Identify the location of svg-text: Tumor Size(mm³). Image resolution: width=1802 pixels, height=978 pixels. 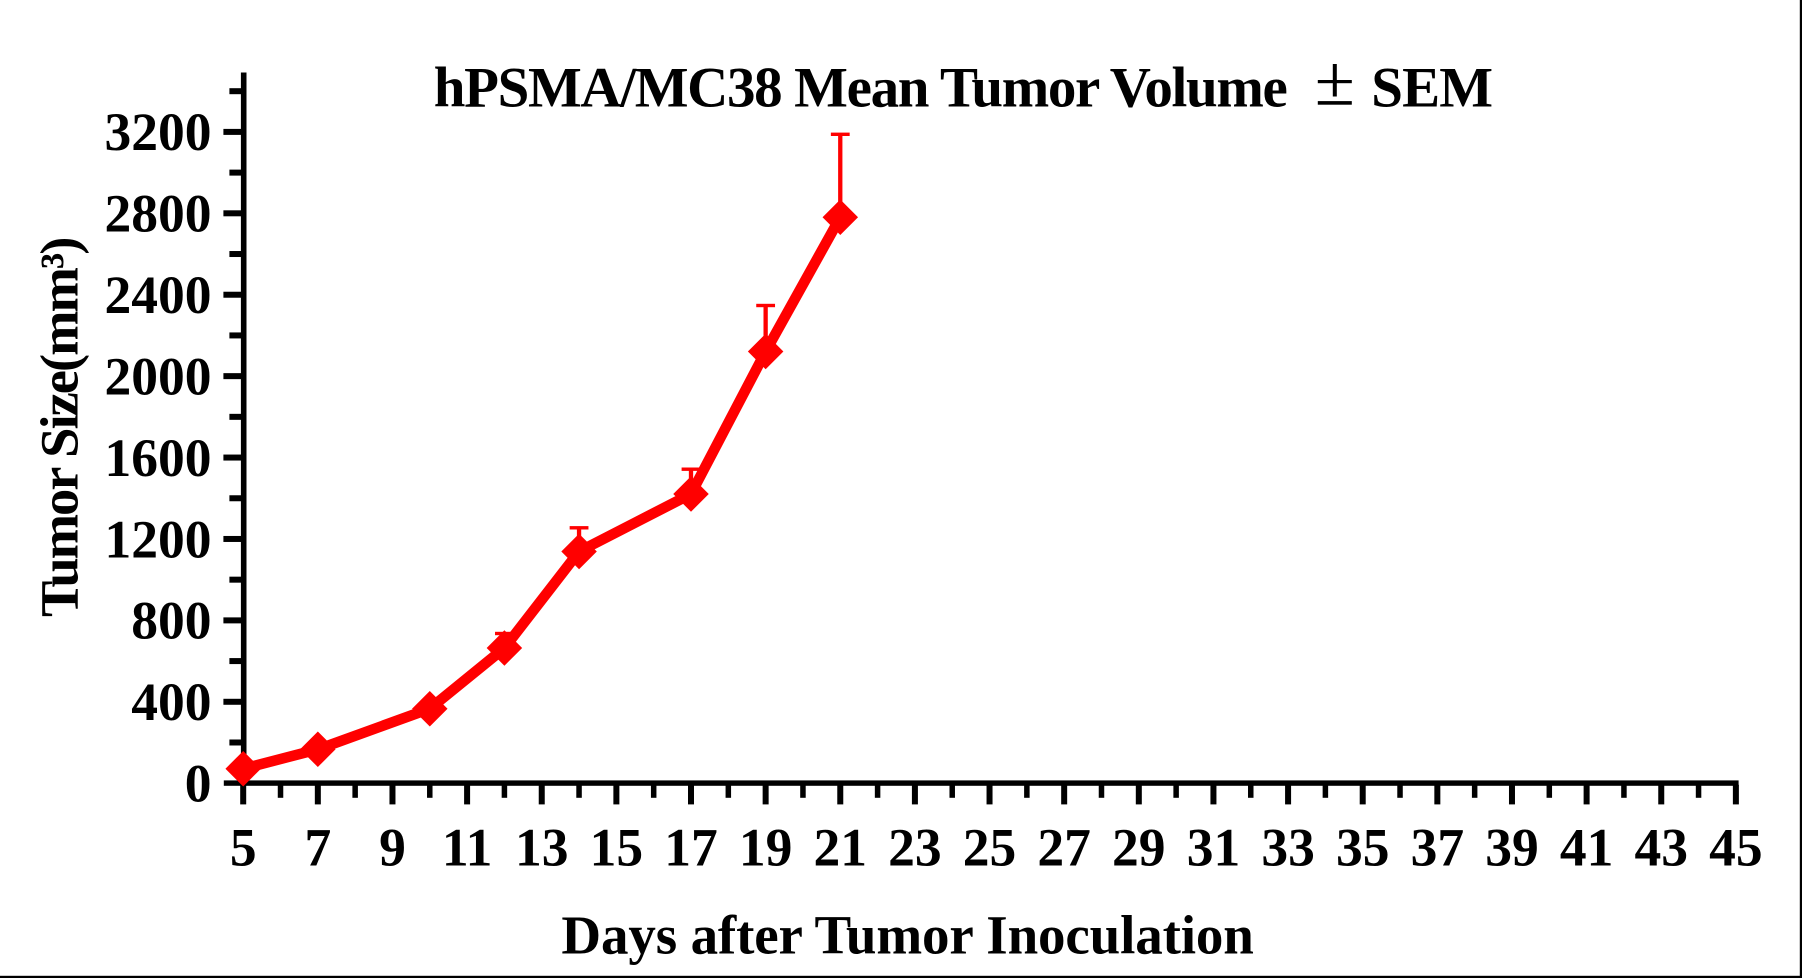
(59, 428).